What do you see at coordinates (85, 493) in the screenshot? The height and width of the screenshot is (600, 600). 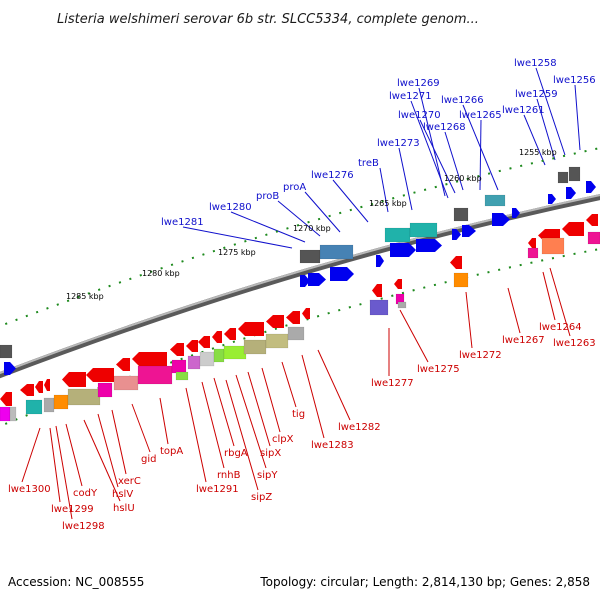 I see `gene-label-cody: codY` at bounding box center [85, 493].